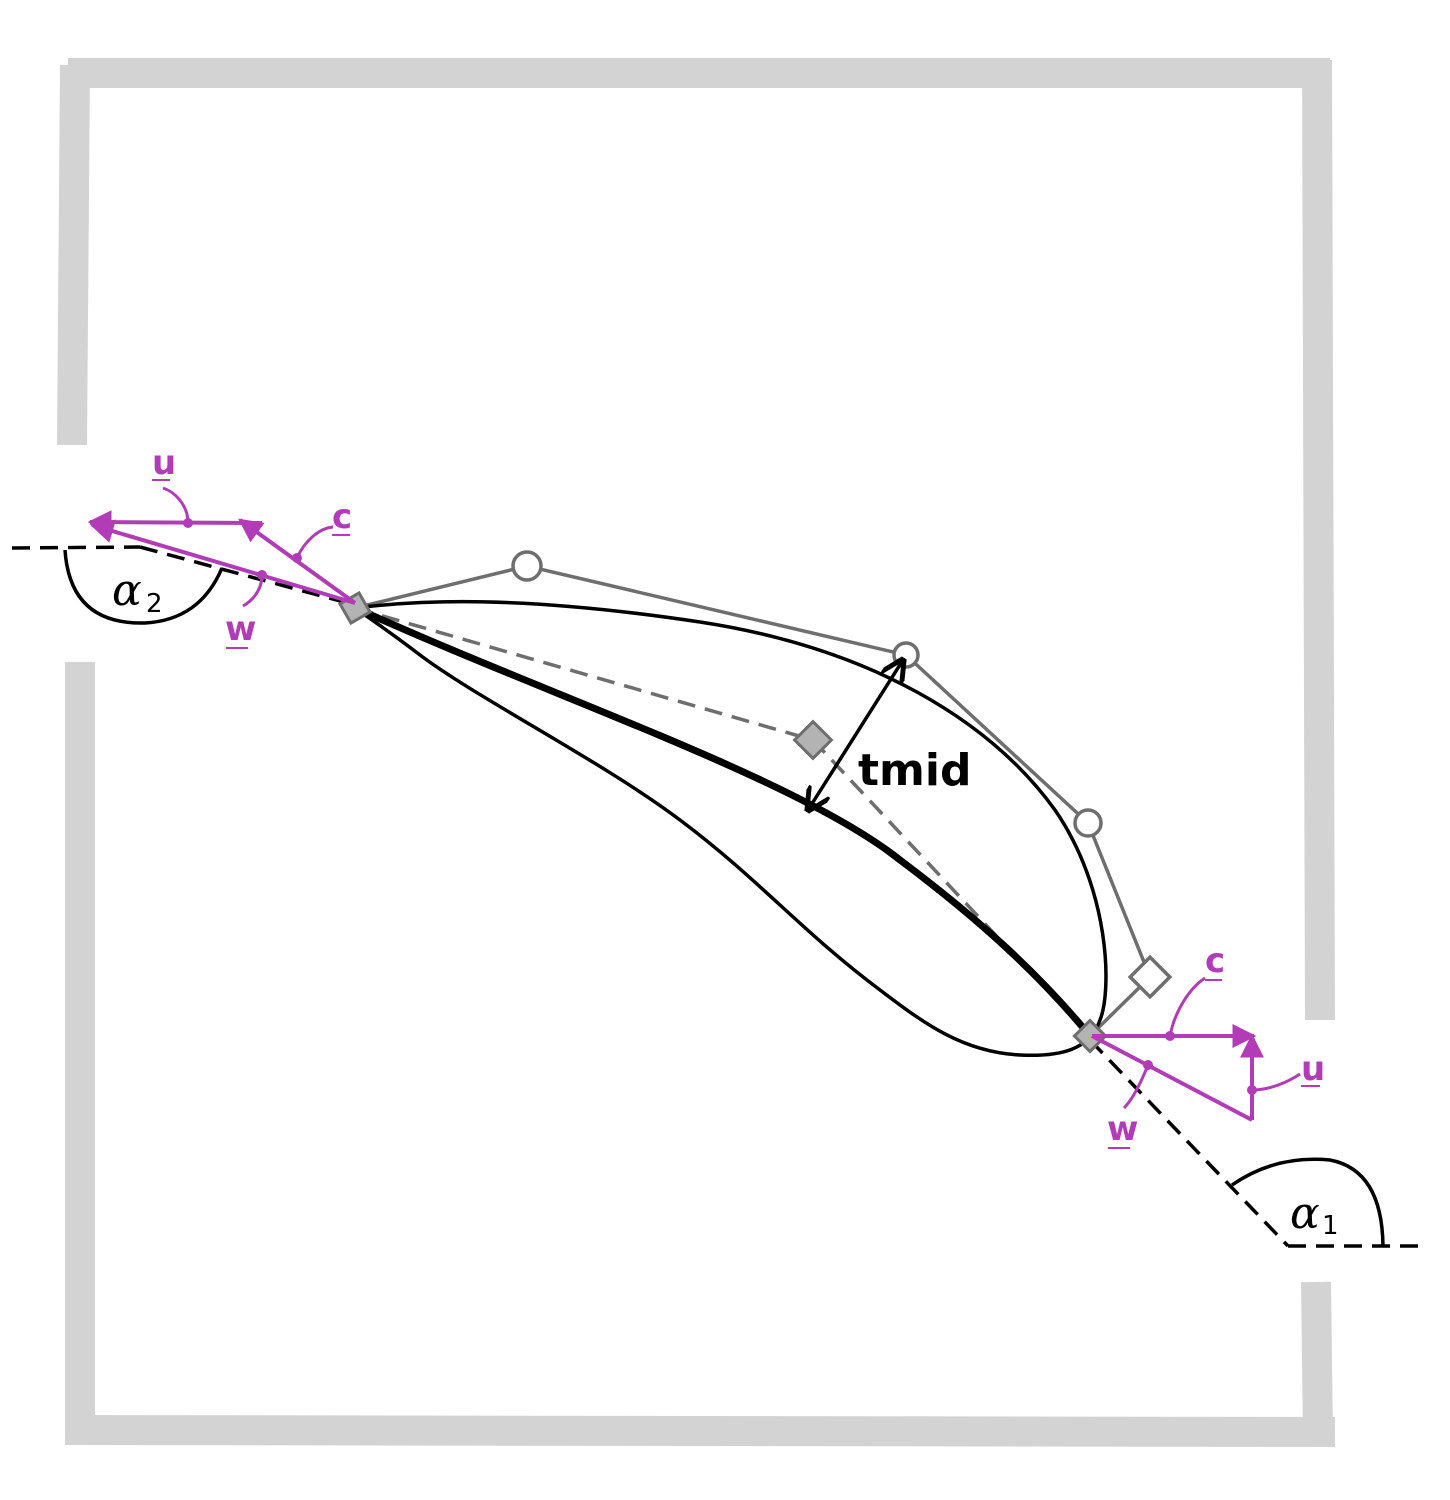 The height and width of the screenshot is (1500, 1450). I want to click on outlet-w-vector, so click(222, 562).